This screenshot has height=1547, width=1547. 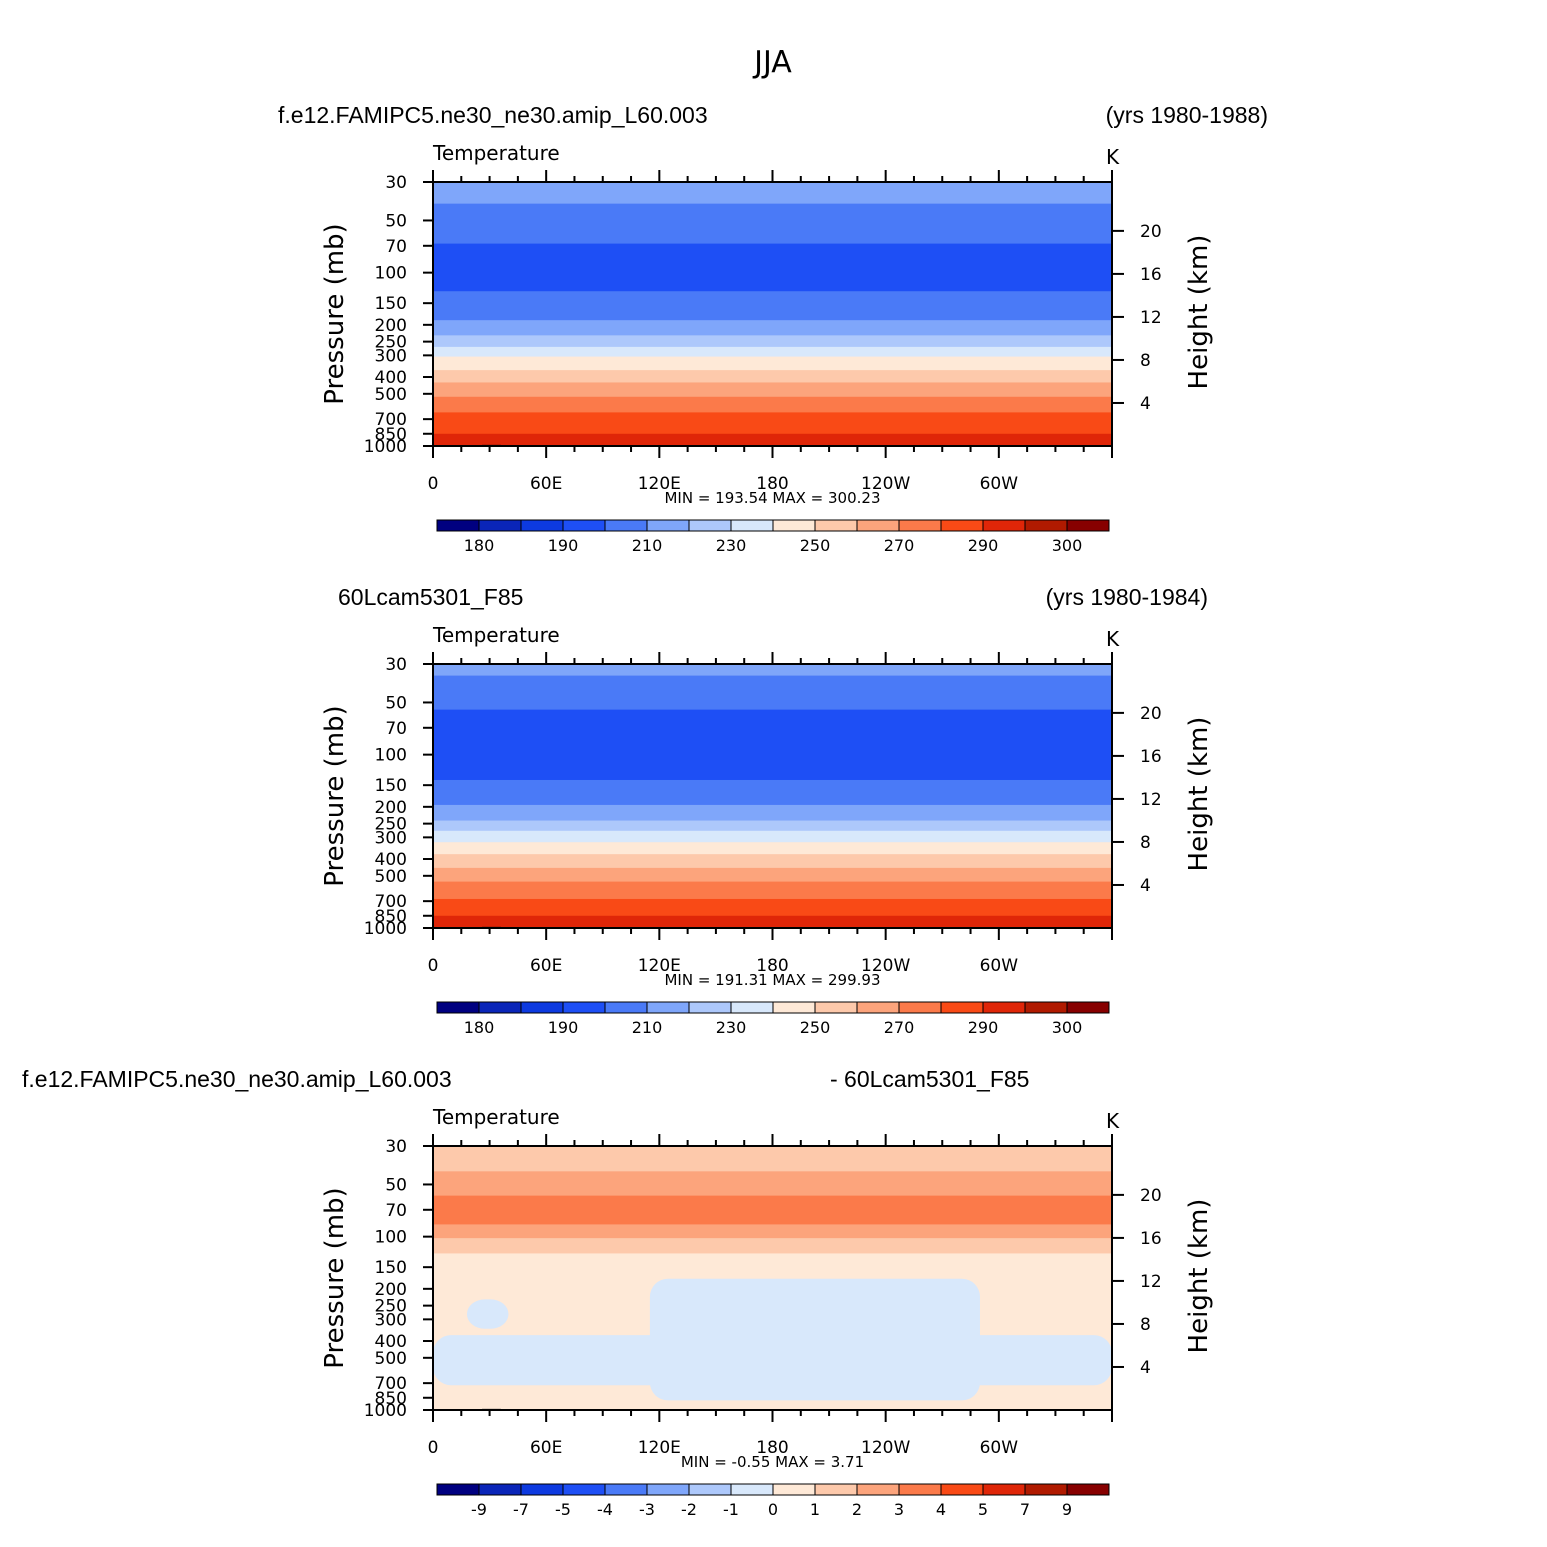 I want to click on colorbar-label: -5, so click(x=563, y=1509).